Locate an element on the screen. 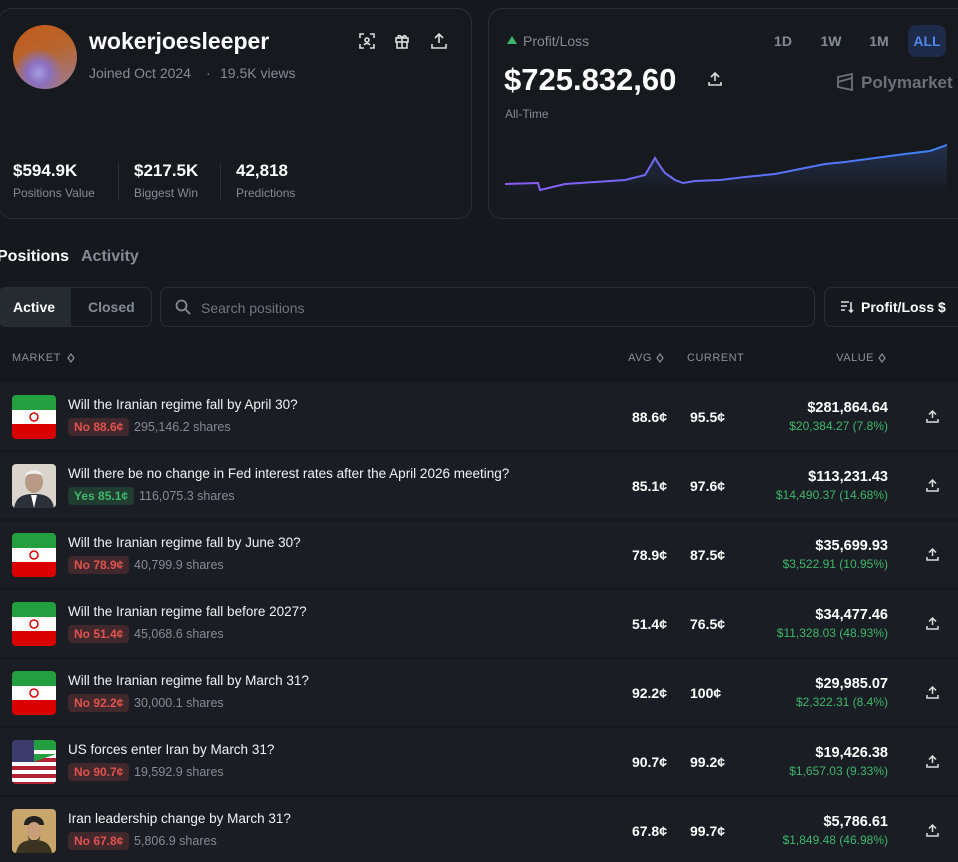 The width and height of the screenshot is (958, 862). outcome-pill: No 92.2¢ is located at coordinates (99, 703).